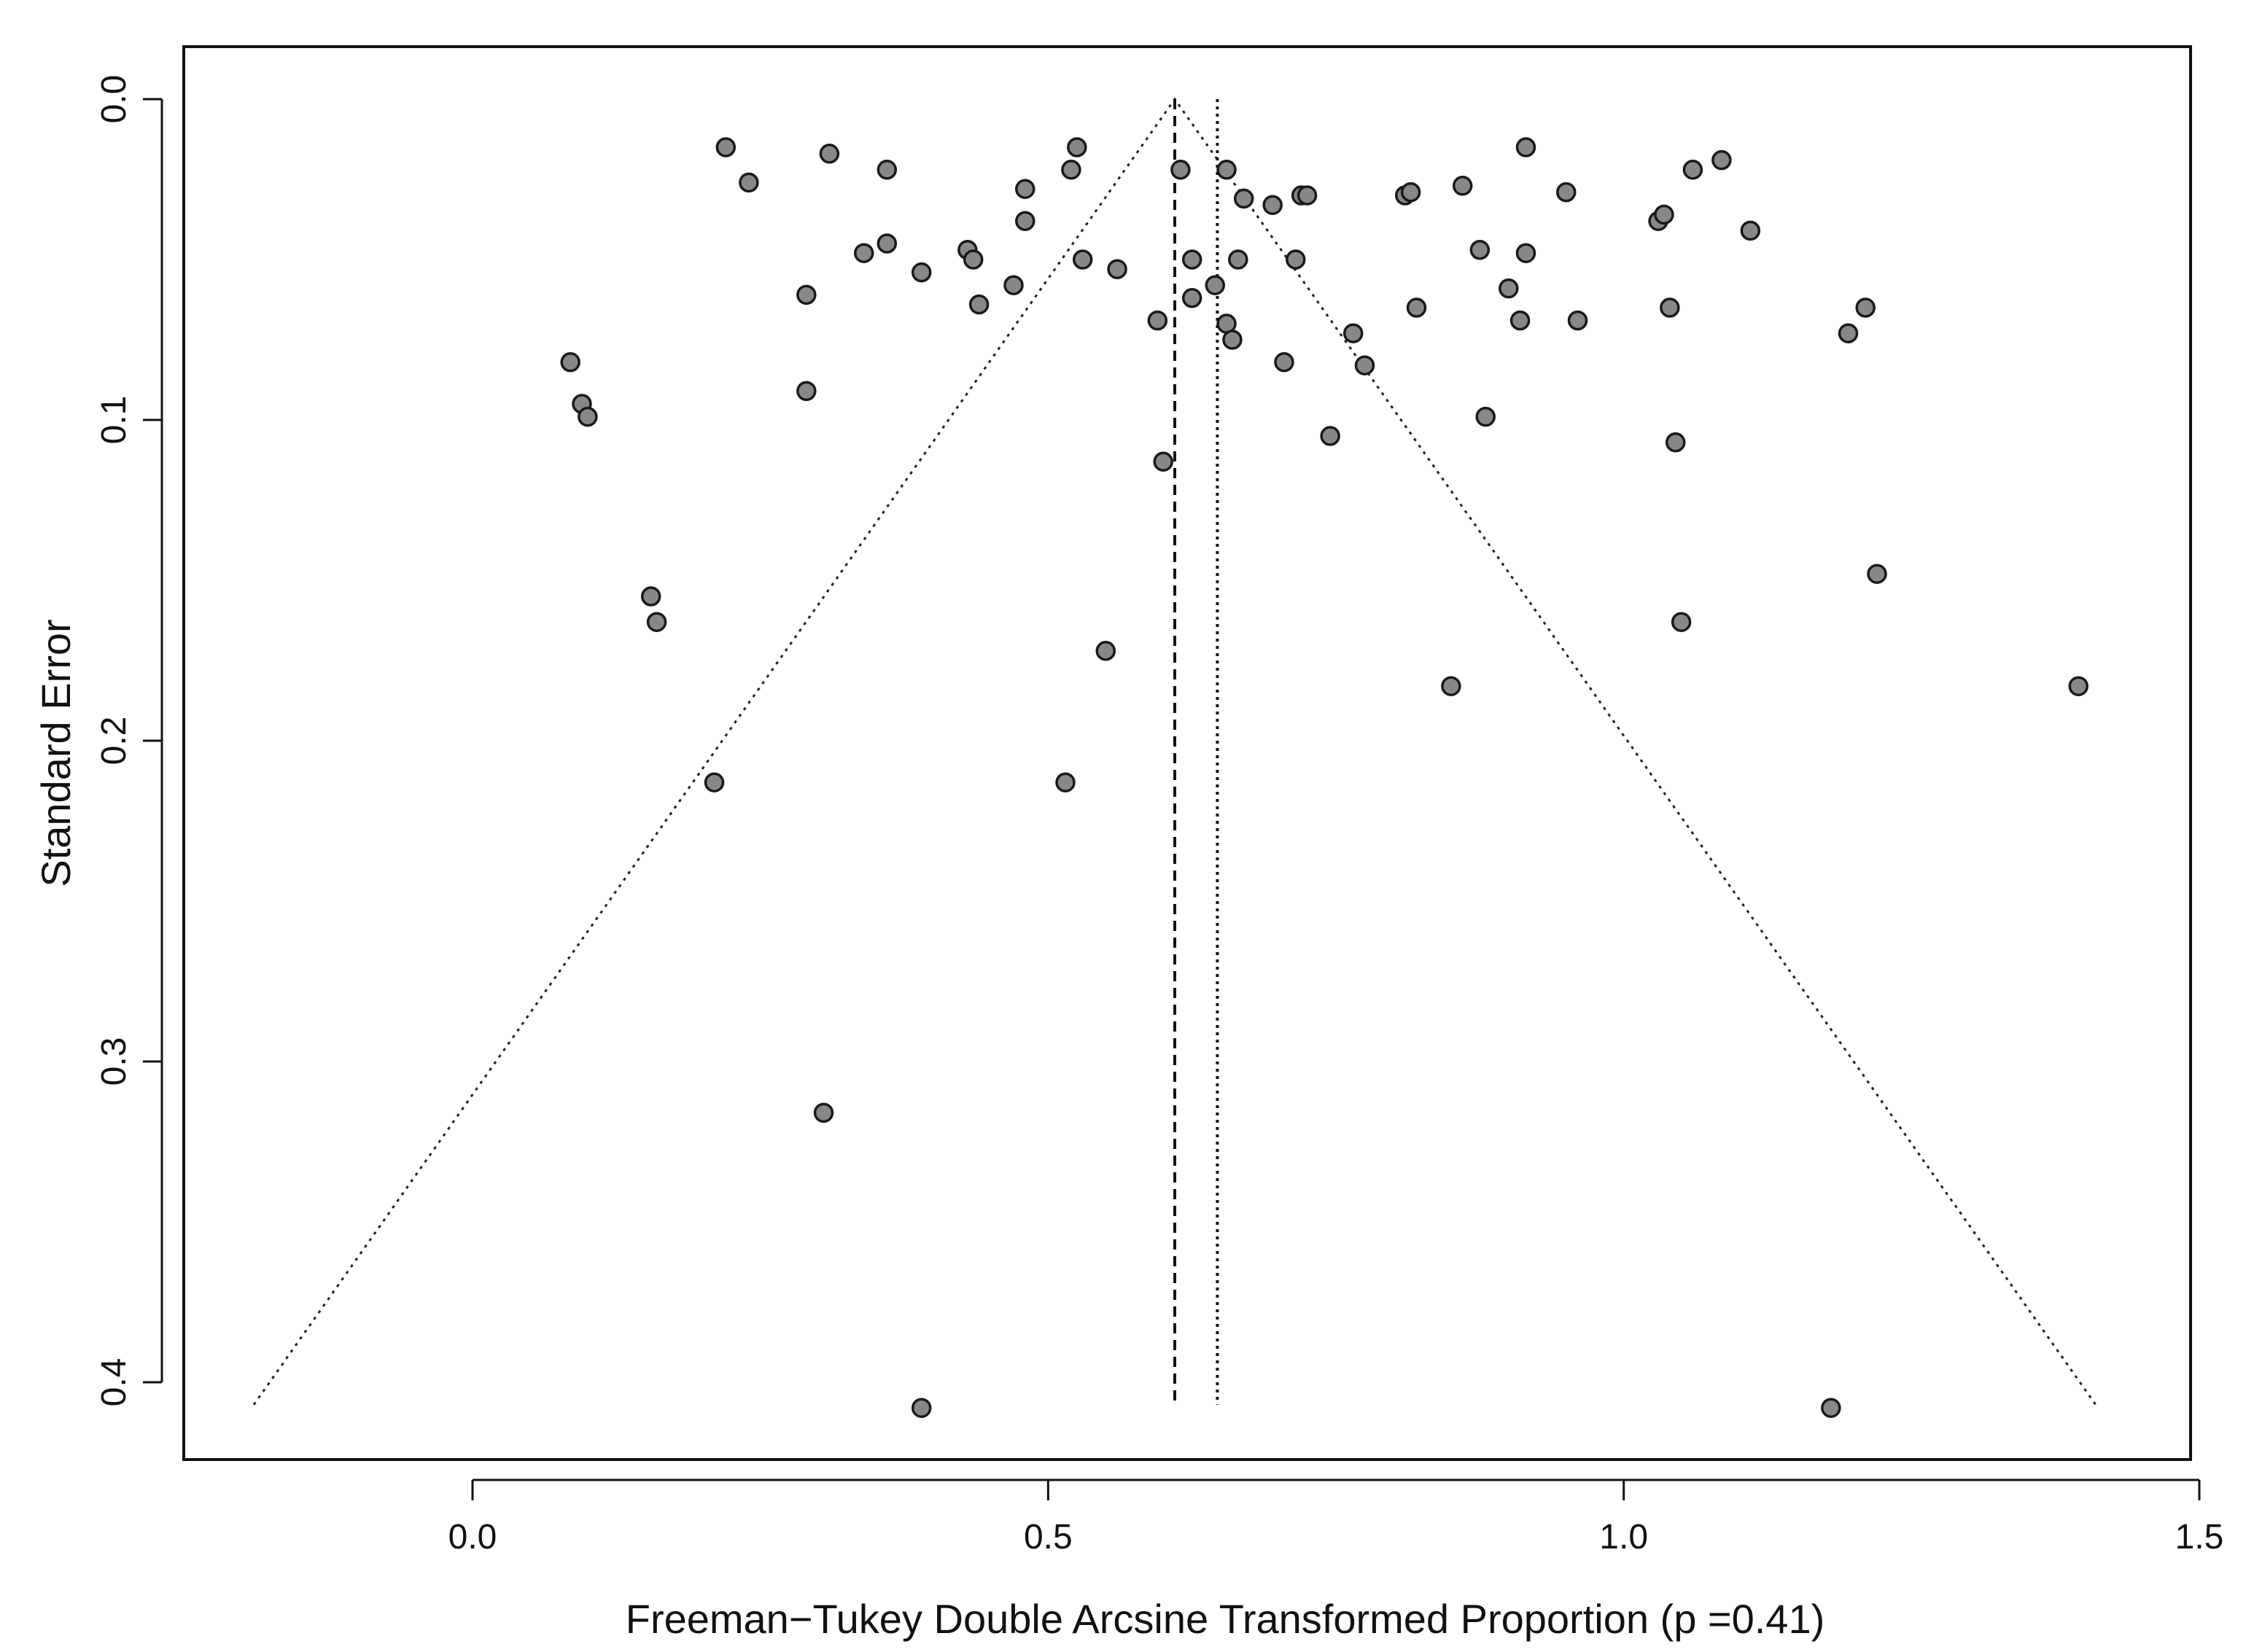  What do you see at coordinates (114, 1382) in the screenshot?
I see `y-tick-label: 0.4` at bounding box center [114, 1382].